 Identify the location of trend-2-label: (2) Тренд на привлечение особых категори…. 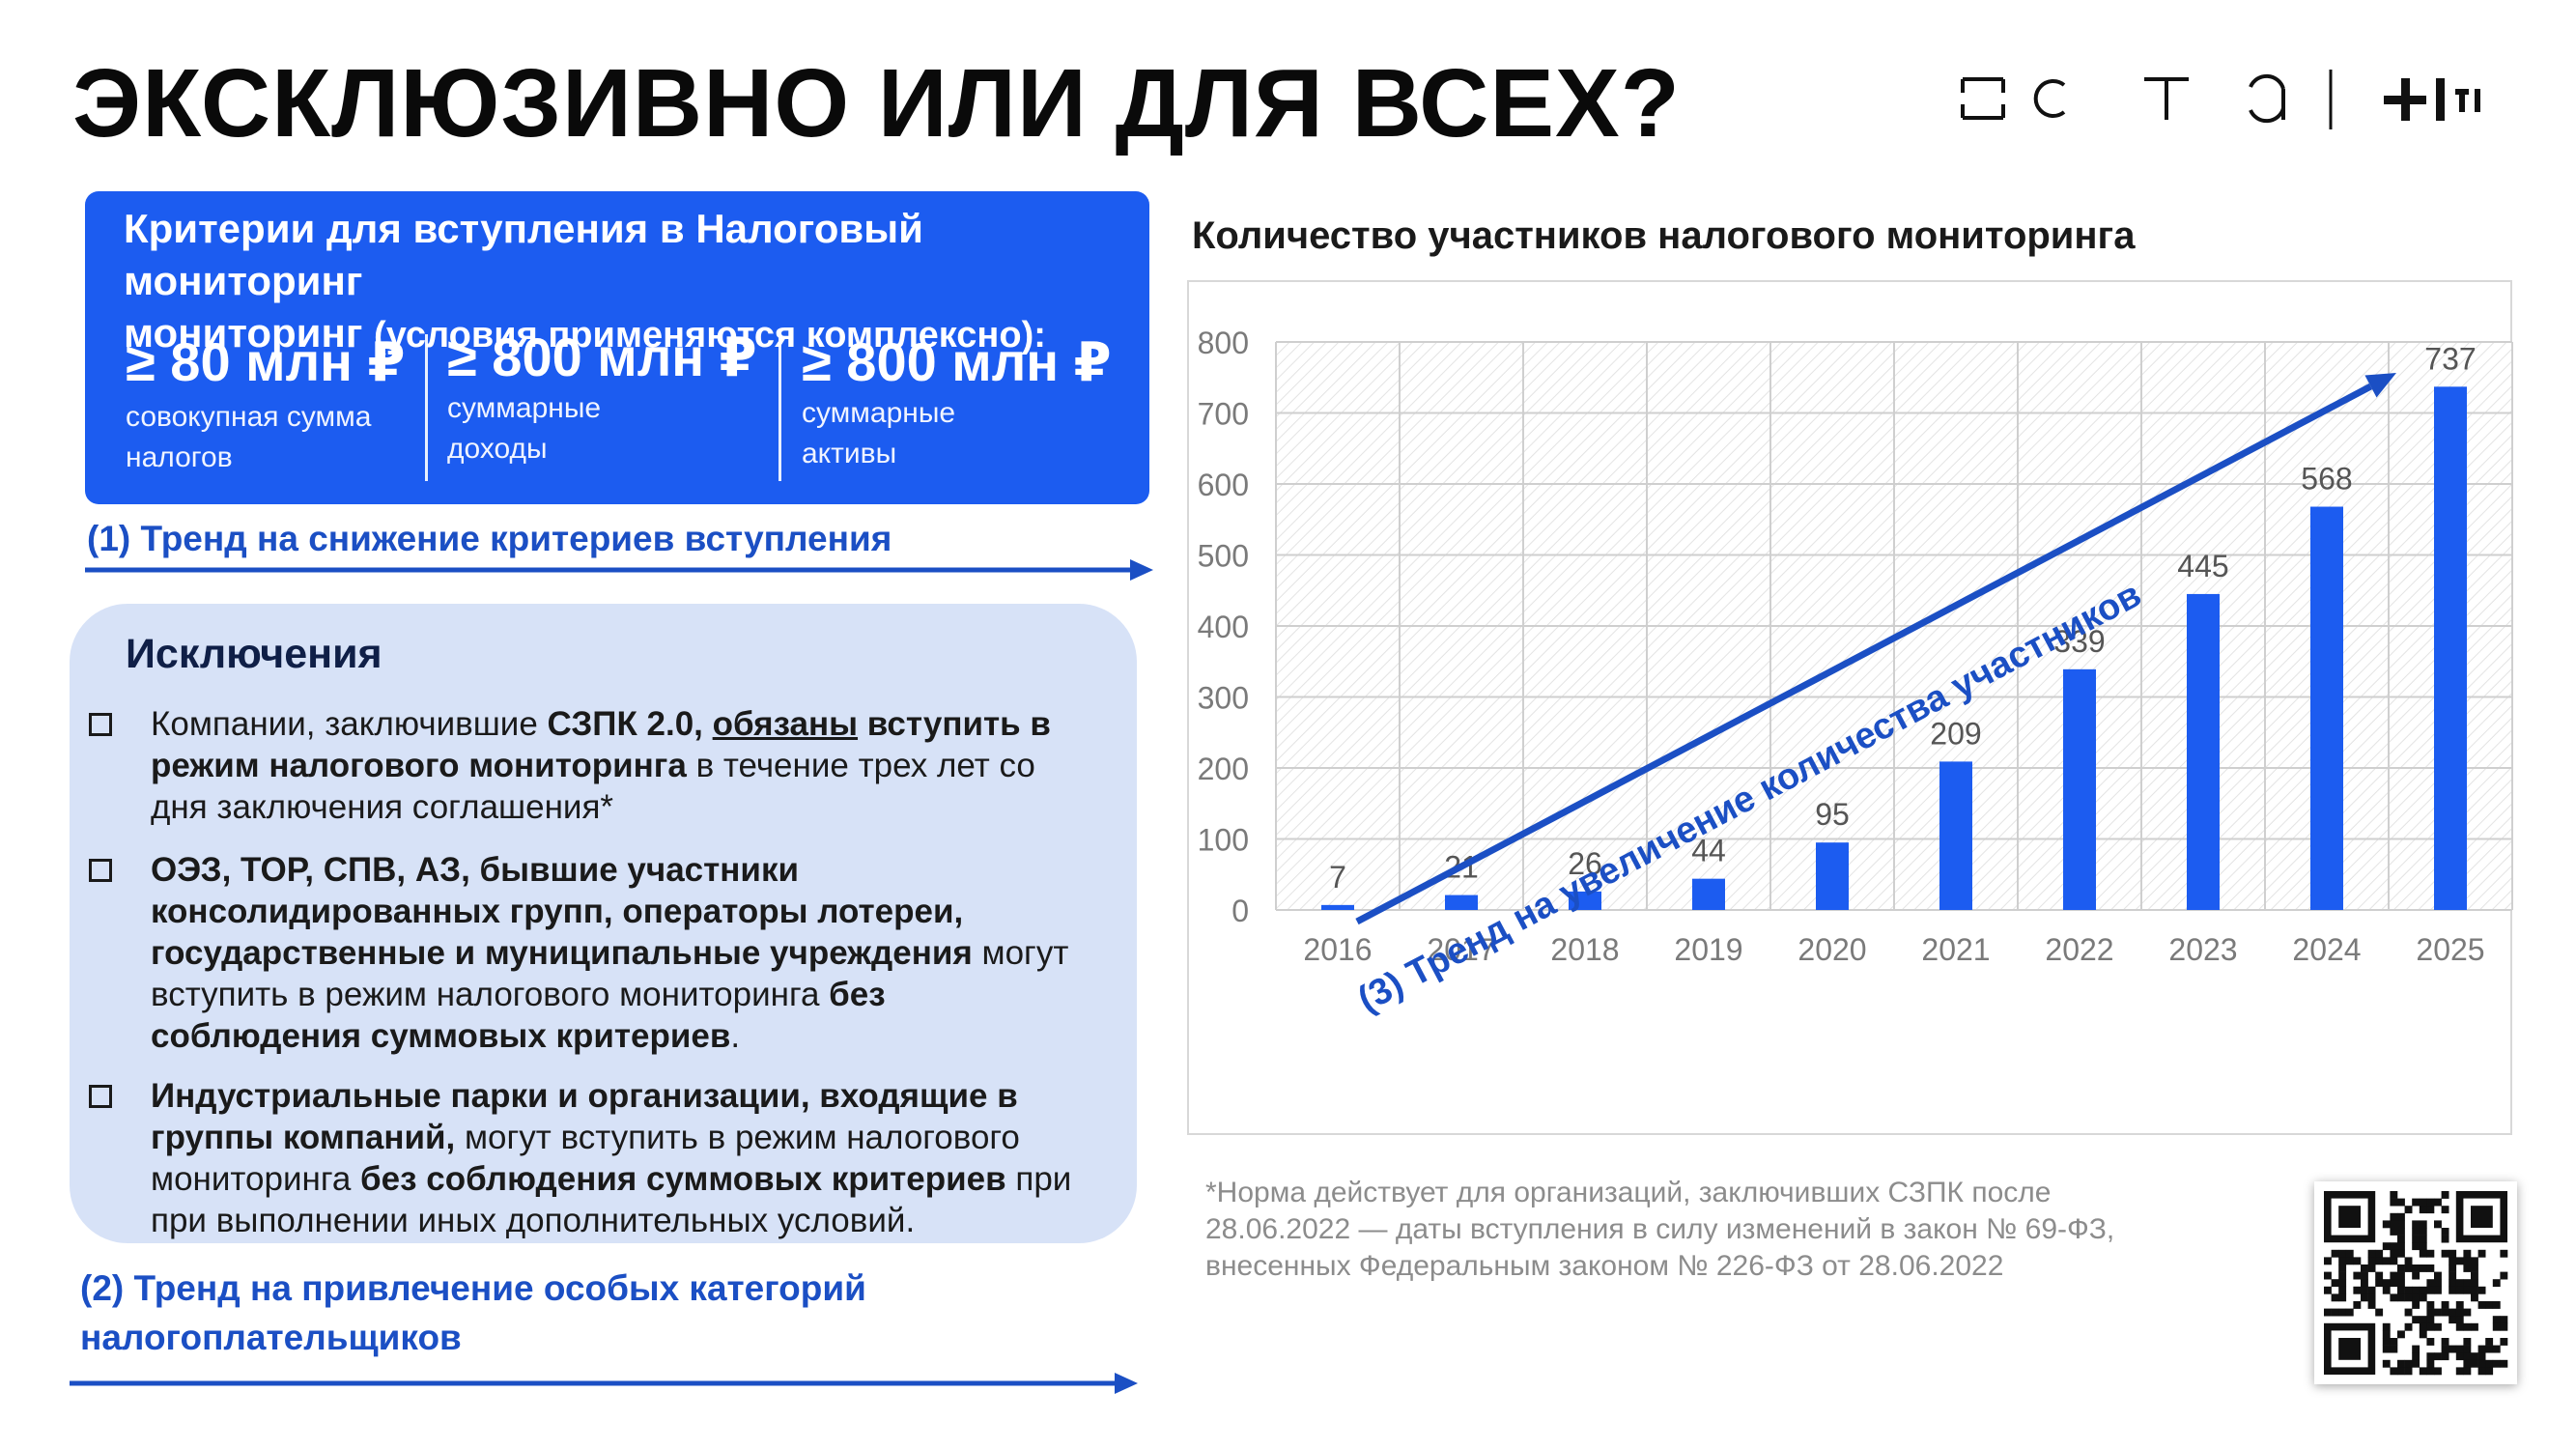
(473, 1312).